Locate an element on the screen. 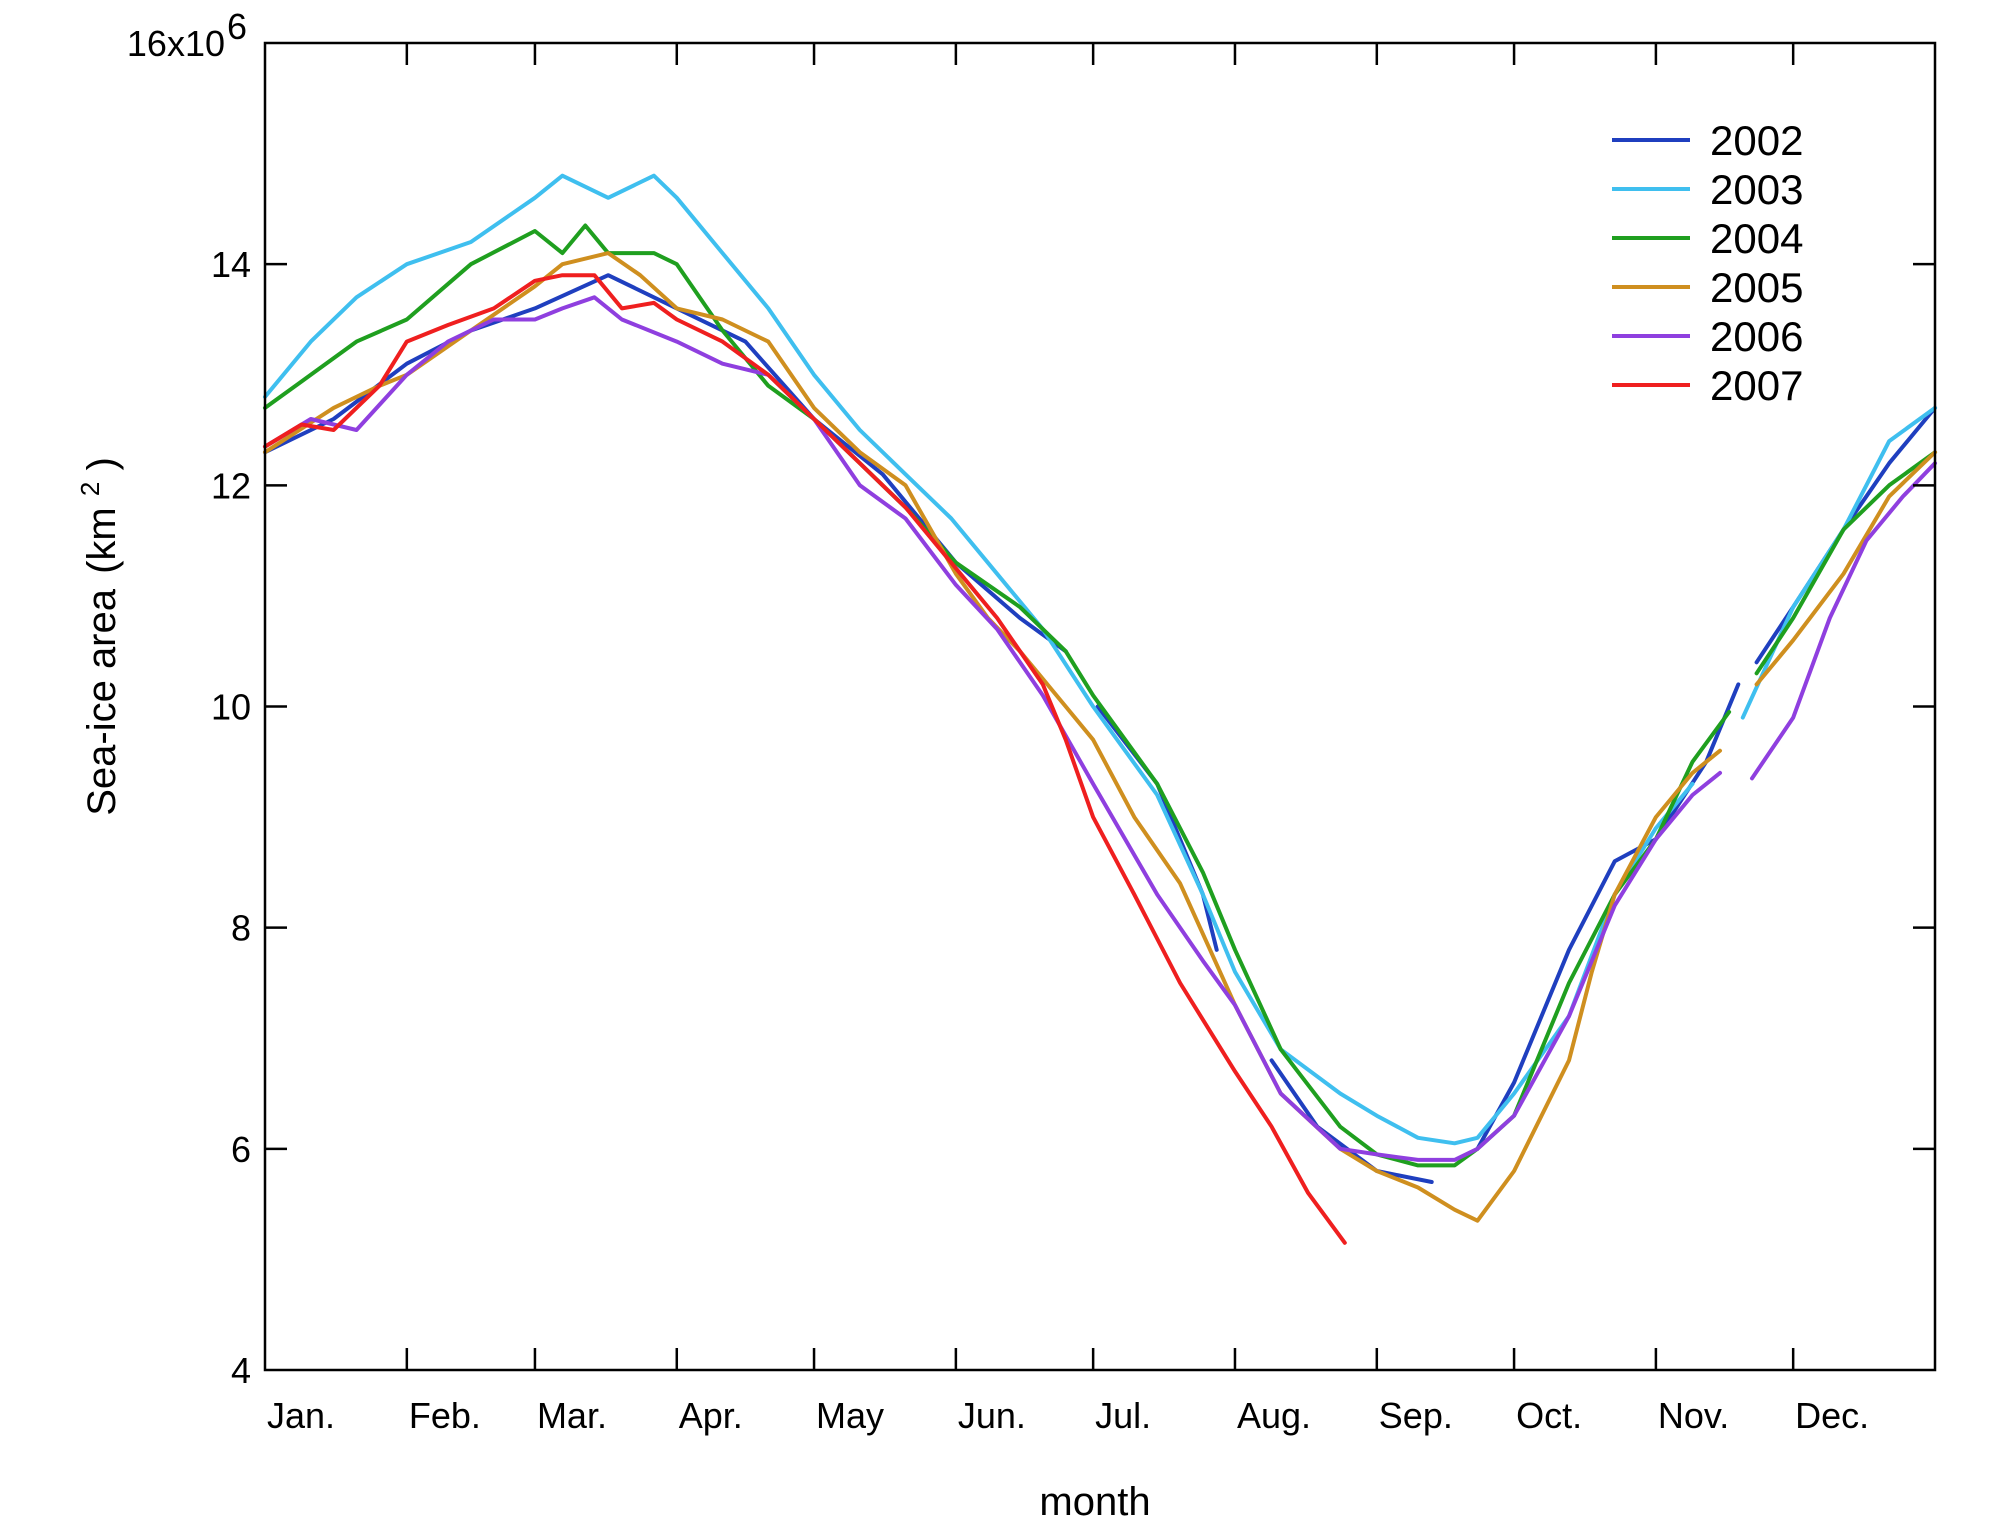 The height and width of the screenshot is (1536, 2000). legend-label-2006: 2006 is located at coordinates (1756, 336).